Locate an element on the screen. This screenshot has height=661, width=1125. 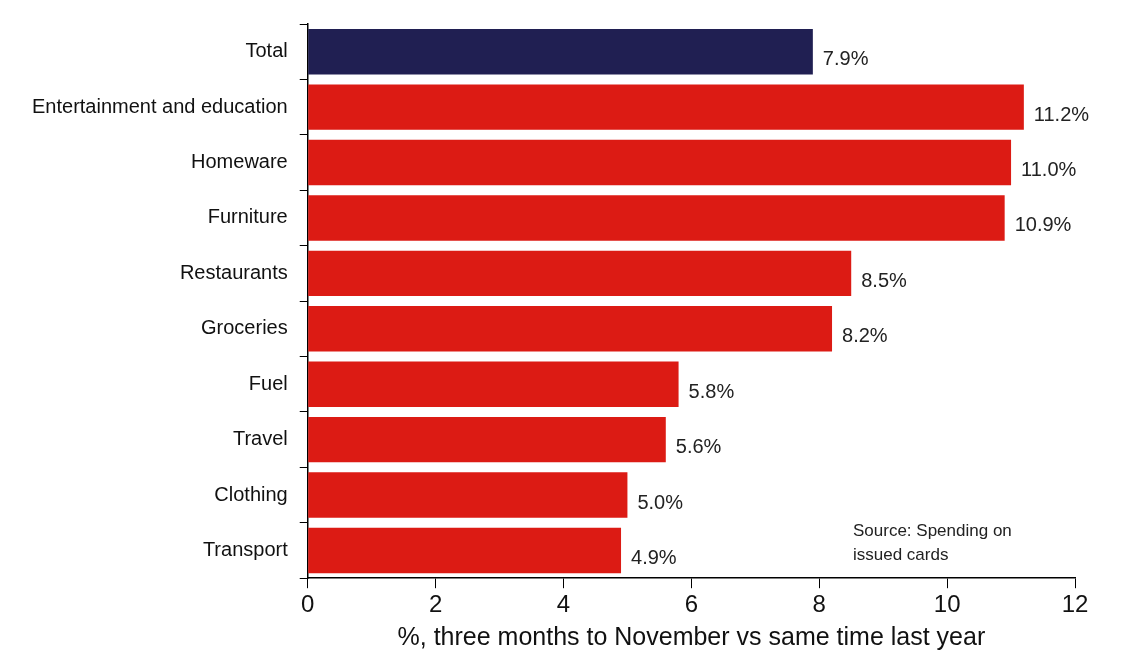
y-tick-label: Total is located at coordinates (266, 50).